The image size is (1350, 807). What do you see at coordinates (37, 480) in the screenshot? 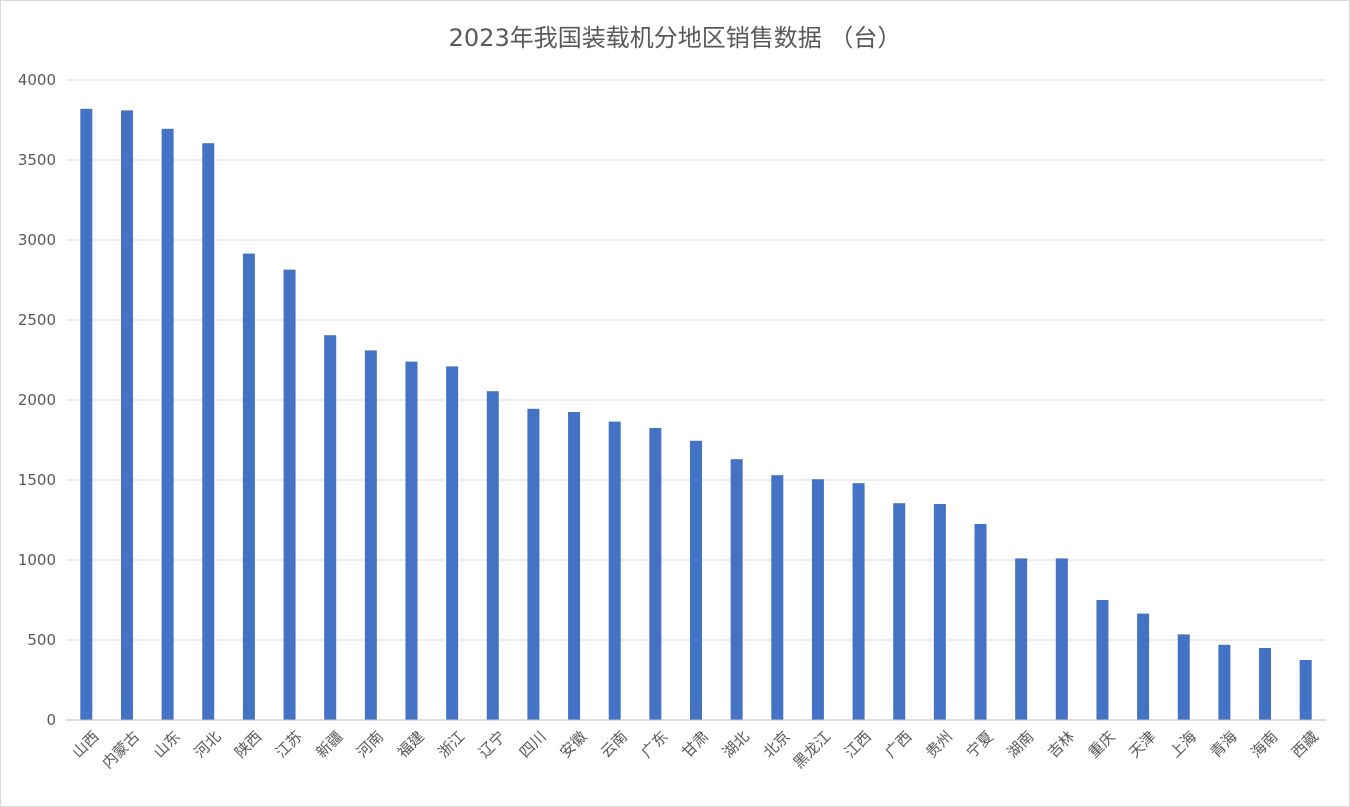
I see `y-tick-label: 1500` at bounding box center [37, 480].